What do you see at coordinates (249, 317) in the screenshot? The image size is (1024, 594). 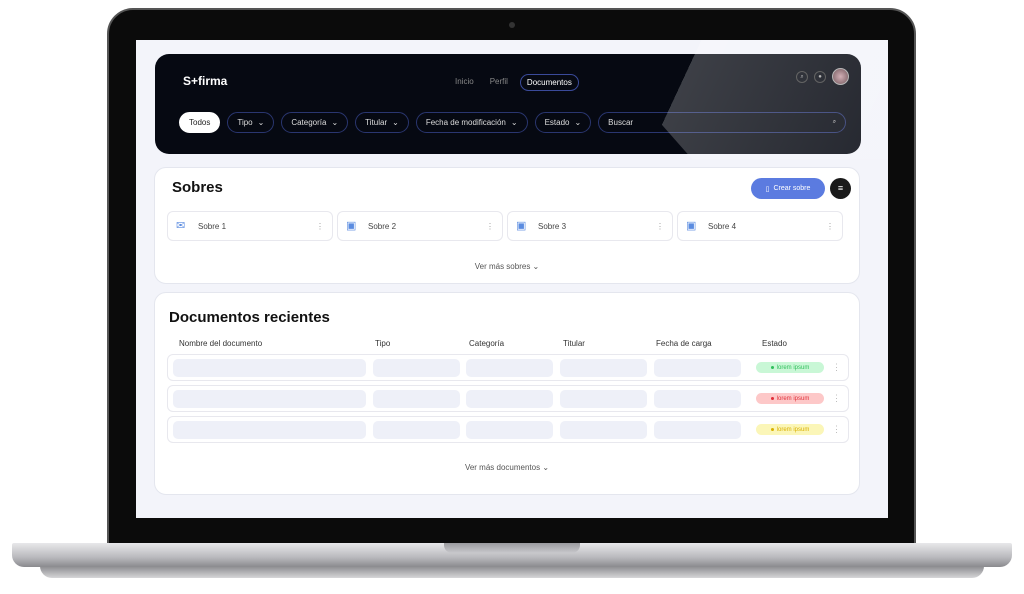 I see `section-title: Documentos recientes` at bounding box center [249, 317].